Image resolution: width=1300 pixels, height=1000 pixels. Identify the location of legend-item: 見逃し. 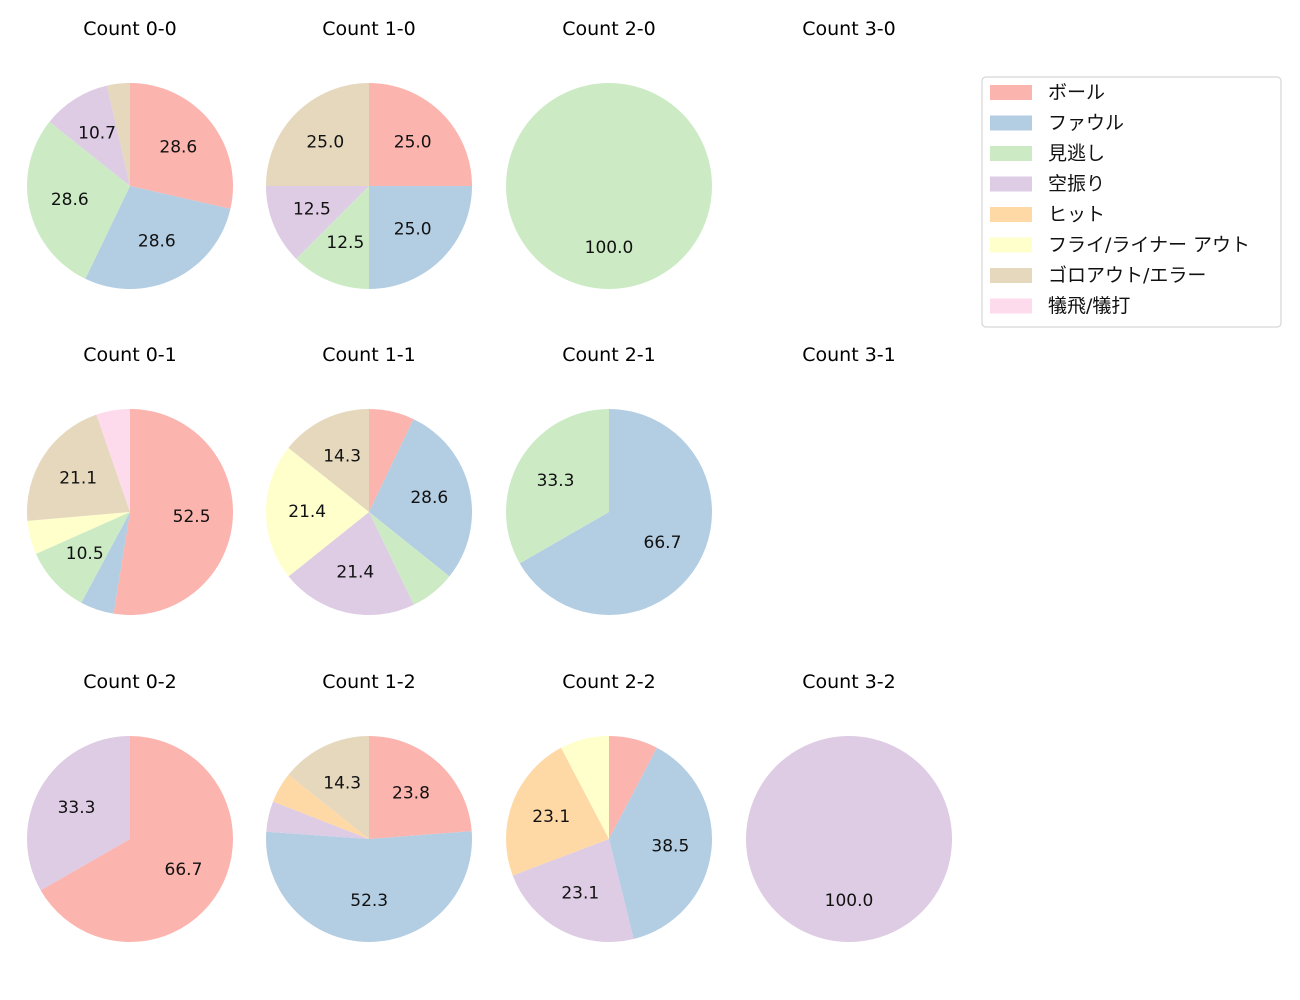
(1047, 154).